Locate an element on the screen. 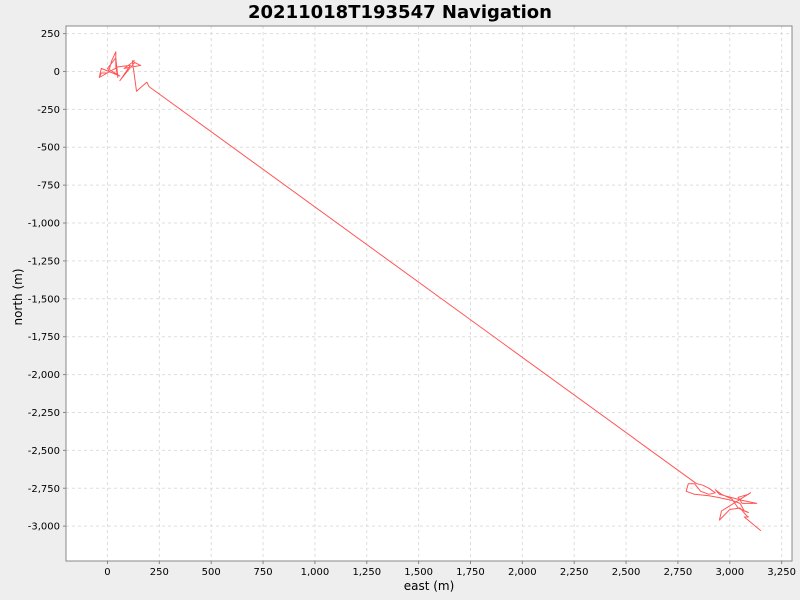  y-tick-label: -2,750 is located at coordinates (44, 489).